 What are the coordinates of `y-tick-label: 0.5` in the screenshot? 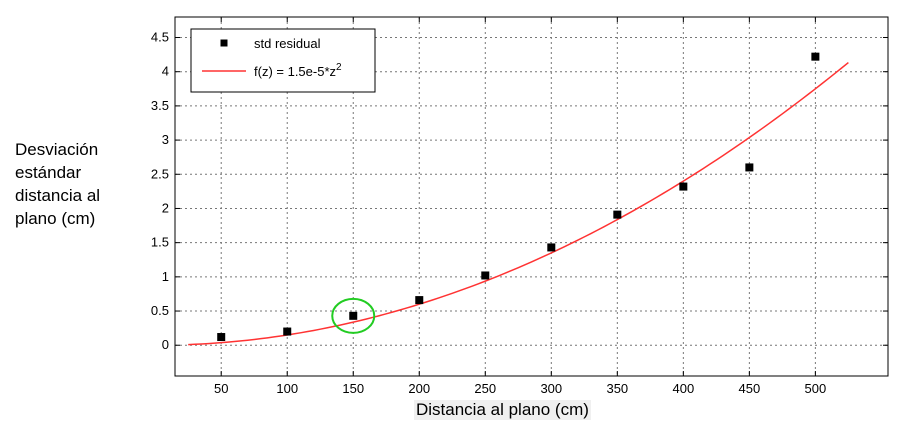 It's located at (160, 310).